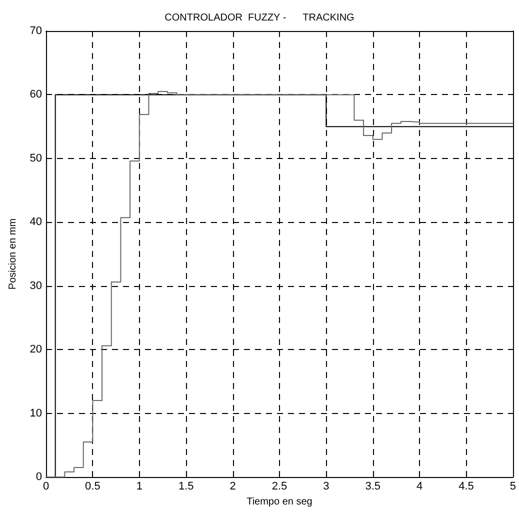 This screenshot has height=512, width=519. What do you see at coordinates (139, 486) in the screenshot?
I see `x-tick-label: 1` at bounding box center [139, 486].